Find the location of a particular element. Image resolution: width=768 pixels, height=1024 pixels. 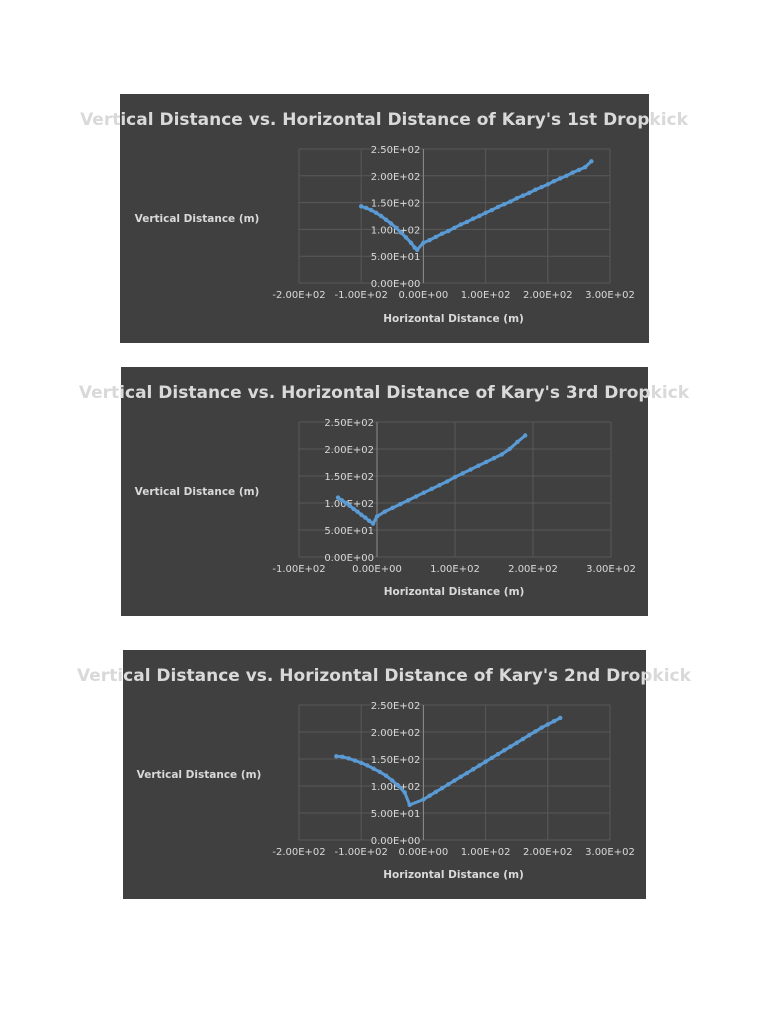

y-tick-label: 5.00E+01 is located at coordinates (349, 531).